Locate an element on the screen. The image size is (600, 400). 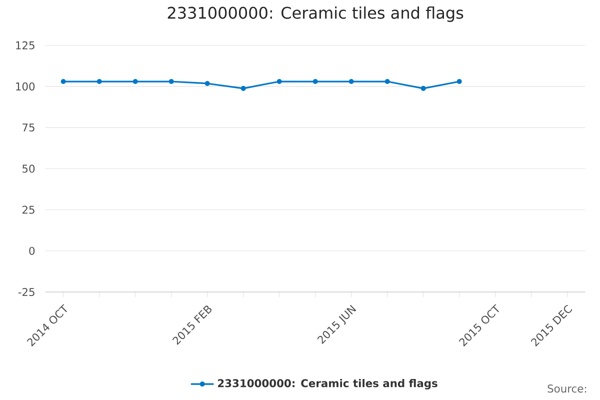
y-tick-label: 125 is located at coordinates (25, 45).